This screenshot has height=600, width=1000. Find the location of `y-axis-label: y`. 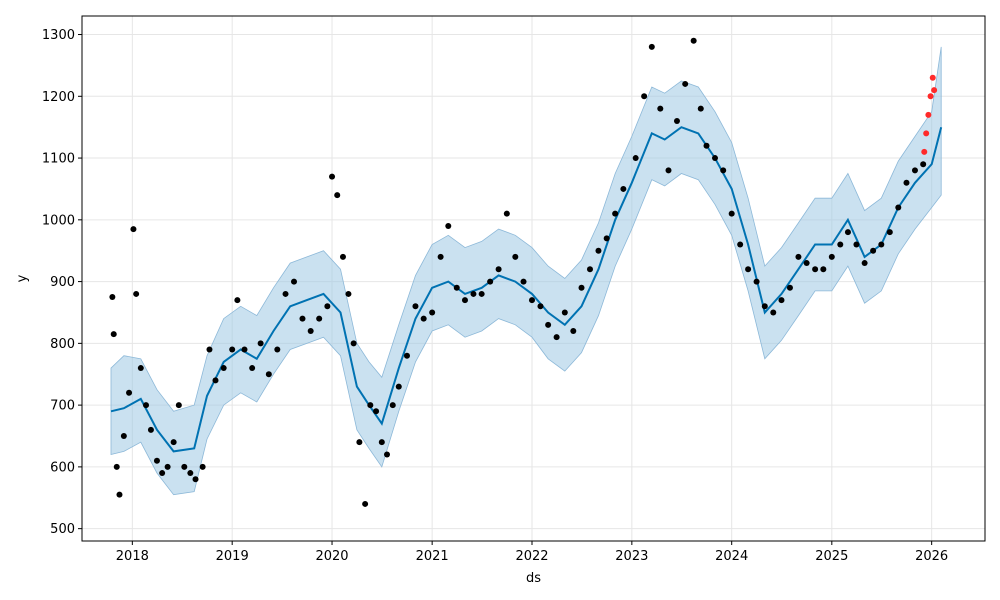

y-axis-label: y is located at coordinates (22, 278).